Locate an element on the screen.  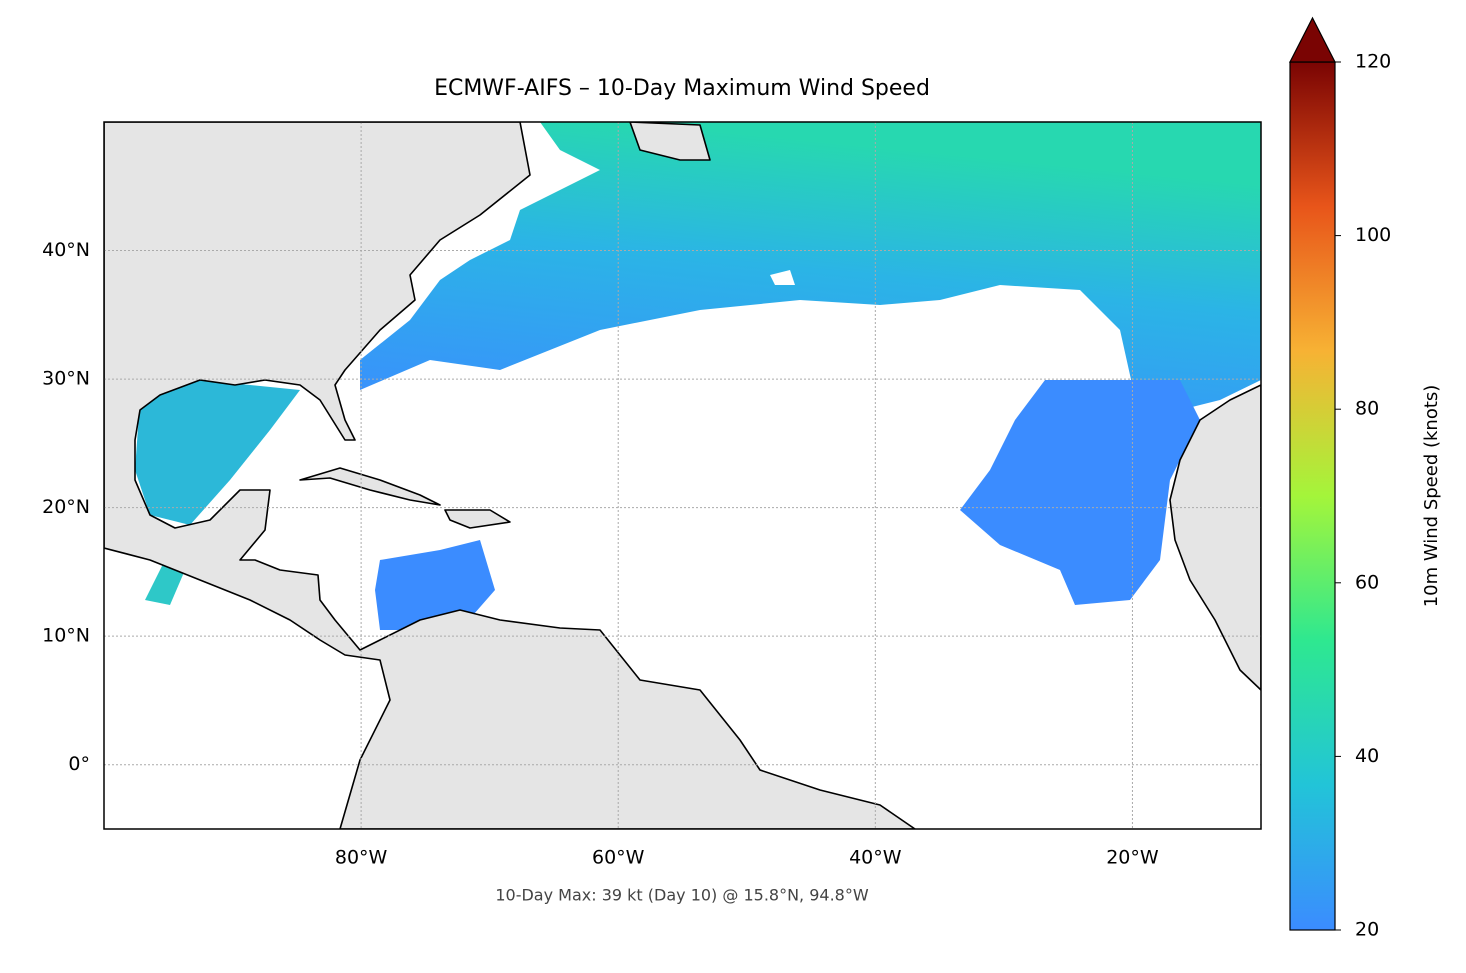
colorbar-tick-label: 60 is located at coordinates (1367, 582).